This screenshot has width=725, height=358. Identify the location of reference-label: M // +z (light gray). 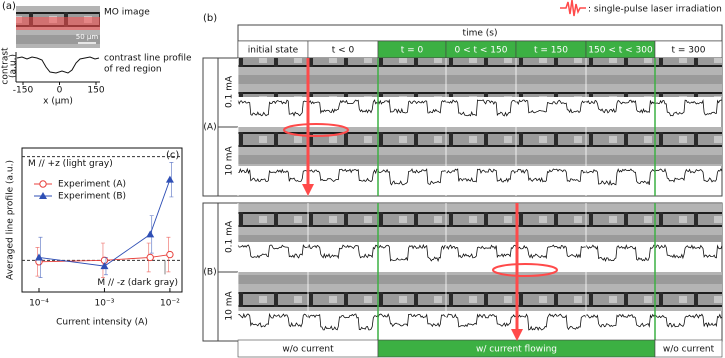
(70, 164).